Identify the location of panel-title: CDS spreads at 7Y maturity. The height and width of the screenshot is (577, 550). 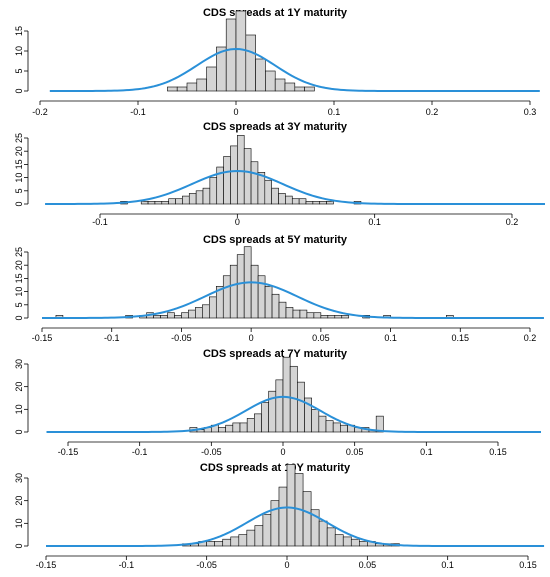
(275, 354).